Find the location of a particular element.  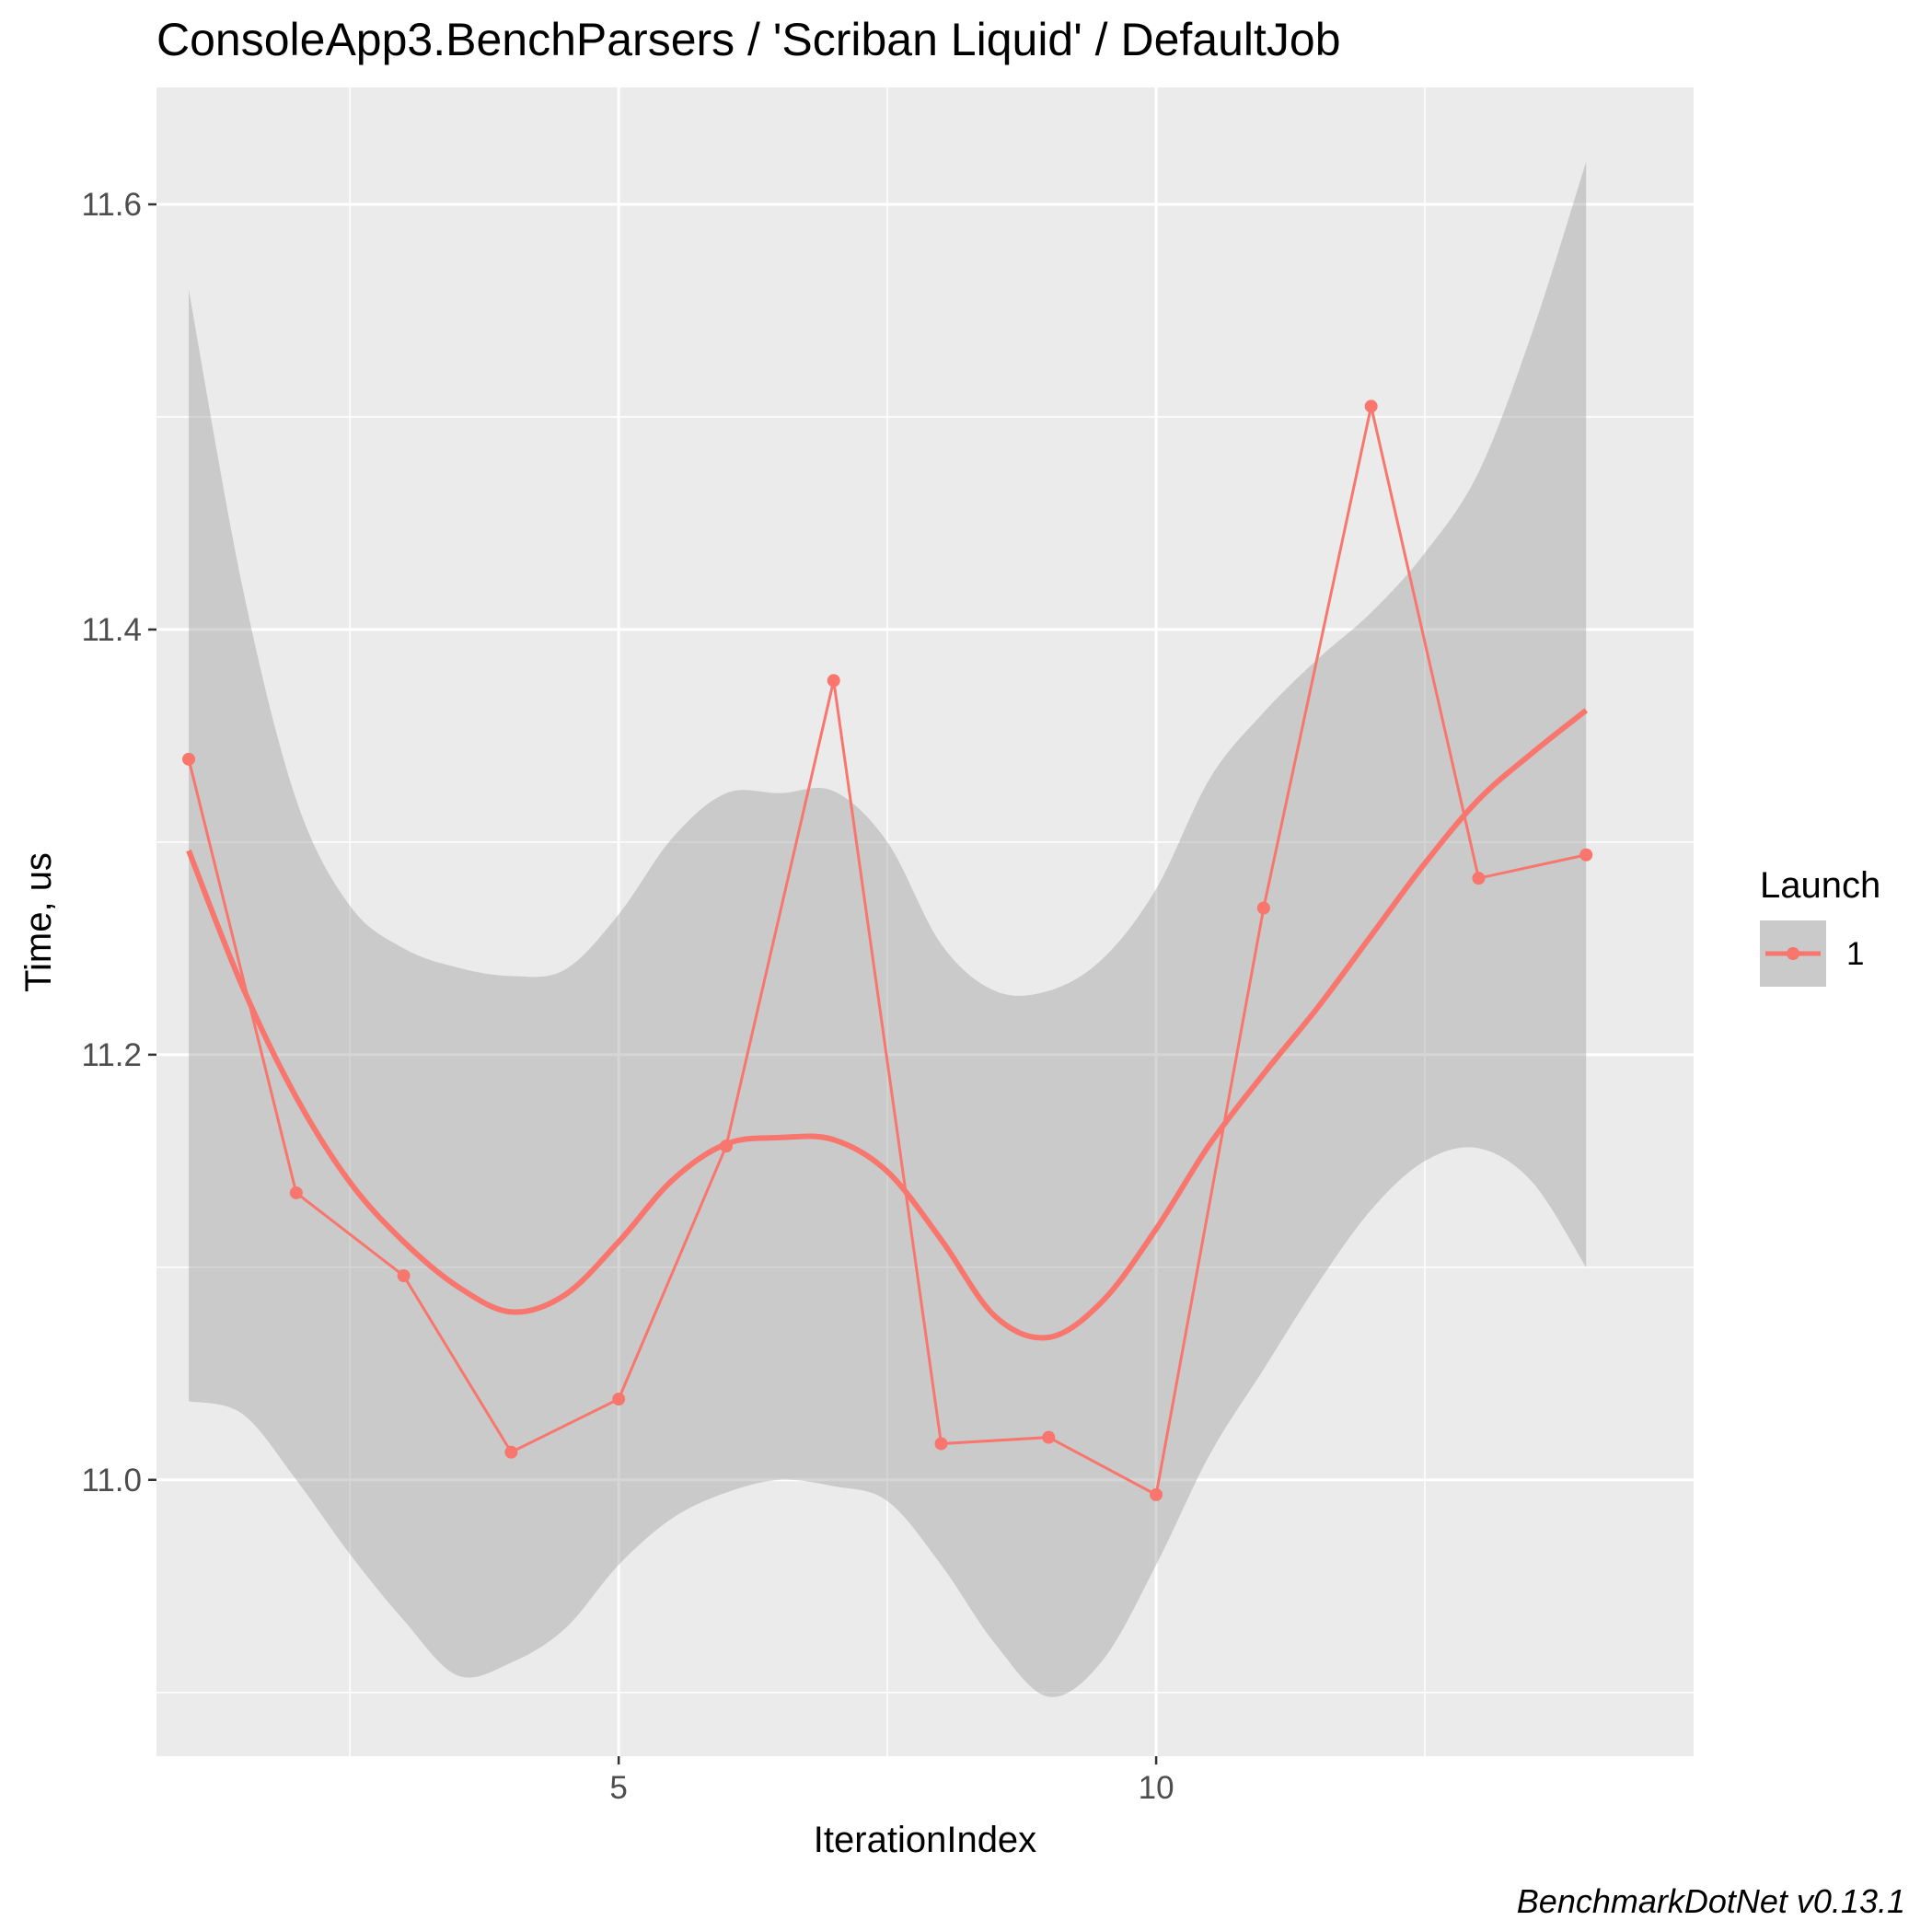

x-tick-label: 5 is located at coordinates (618, 1788).